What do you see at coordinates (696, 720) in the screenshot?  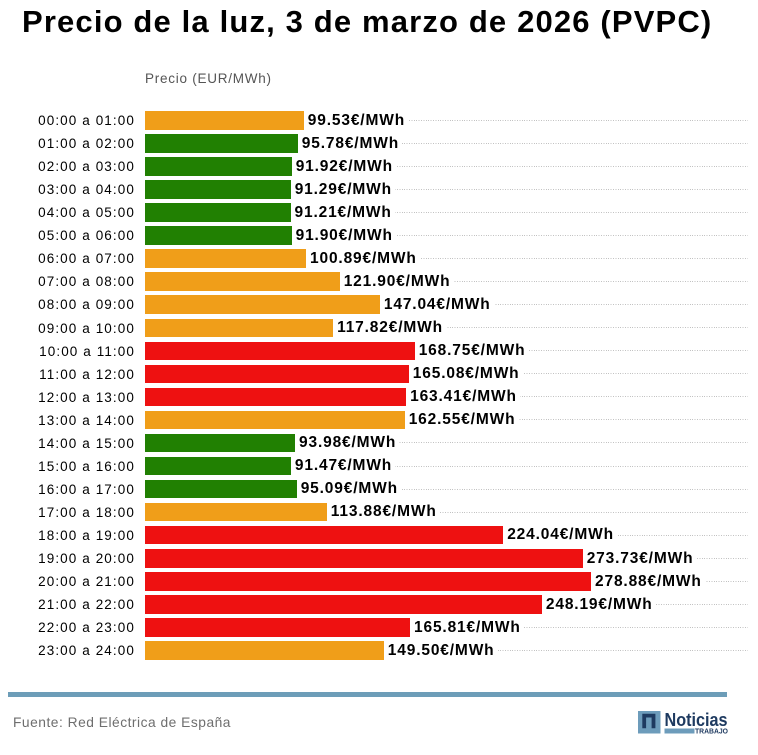 I see `svg-text: Noticias` at bounding box center [696, 720].